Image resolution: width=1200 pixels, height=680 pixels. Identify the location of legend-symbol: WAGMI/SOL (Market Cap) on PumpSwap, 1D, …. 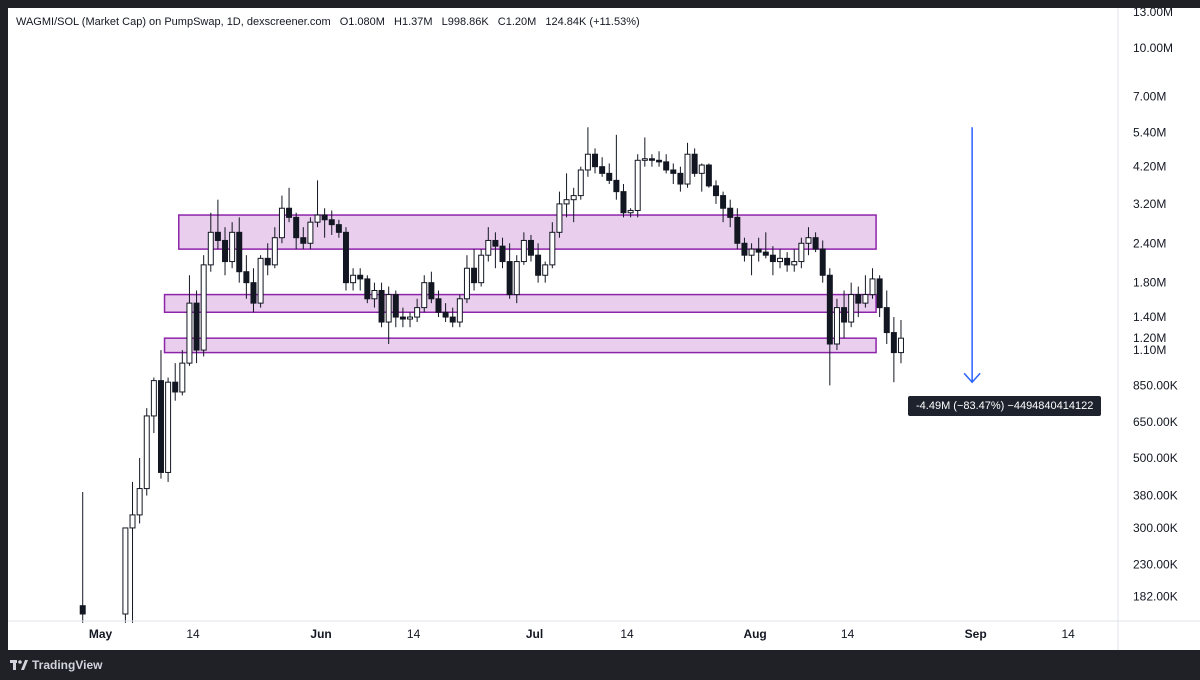
(173, 22).